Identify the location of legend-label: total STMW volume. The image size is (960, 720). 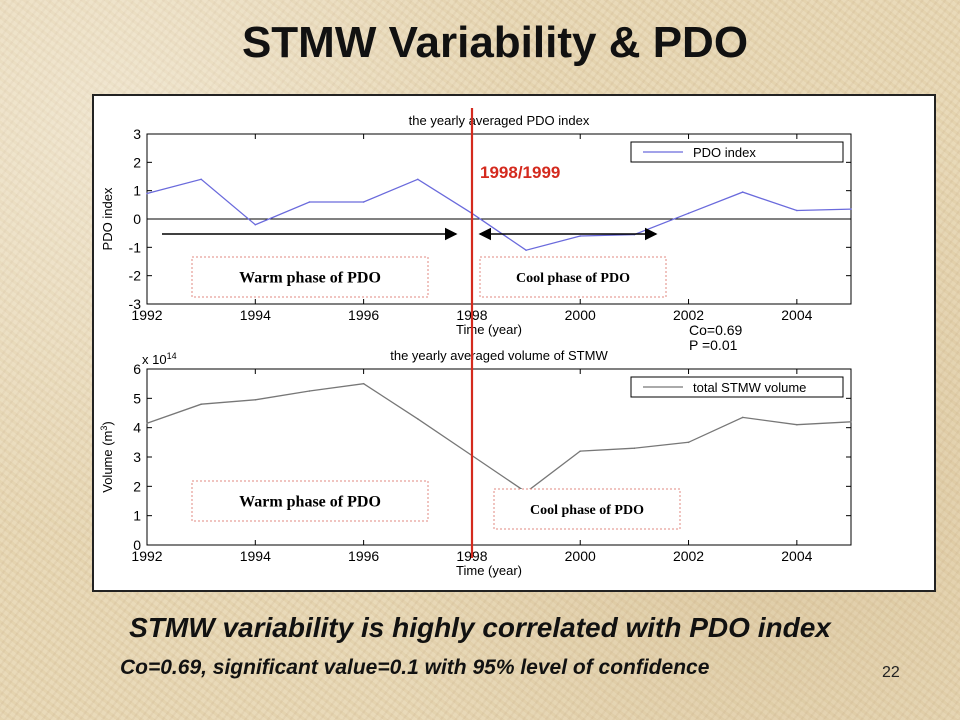
(749, 387).